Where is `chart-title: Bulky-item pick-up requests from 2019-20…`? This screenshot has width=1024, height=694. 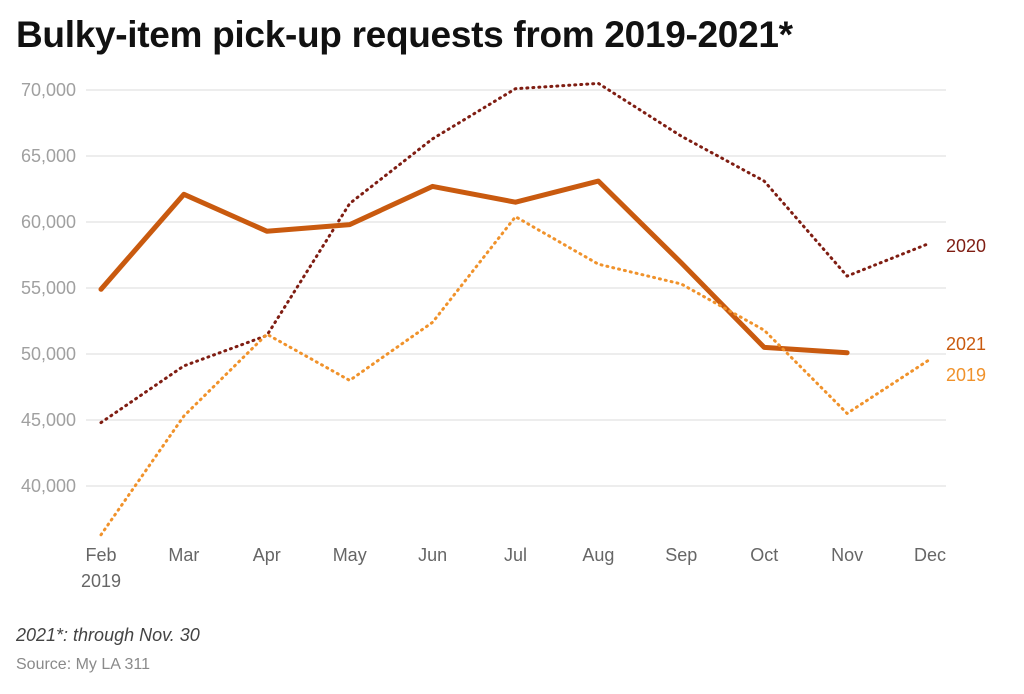
chart-title: Bulky-item pick-up requests from 2019-20… is located at coordinates (404, 34).